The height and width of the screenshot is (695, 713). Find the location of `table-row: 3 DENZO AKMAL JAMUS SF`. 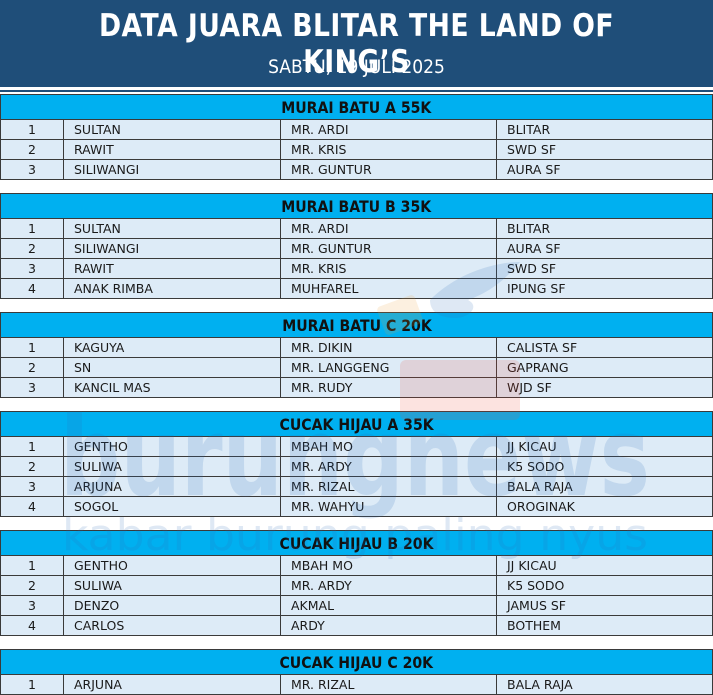

table-row: 3 DENZO AKMAL JAMUS SF is located at coordinates (356, 606).